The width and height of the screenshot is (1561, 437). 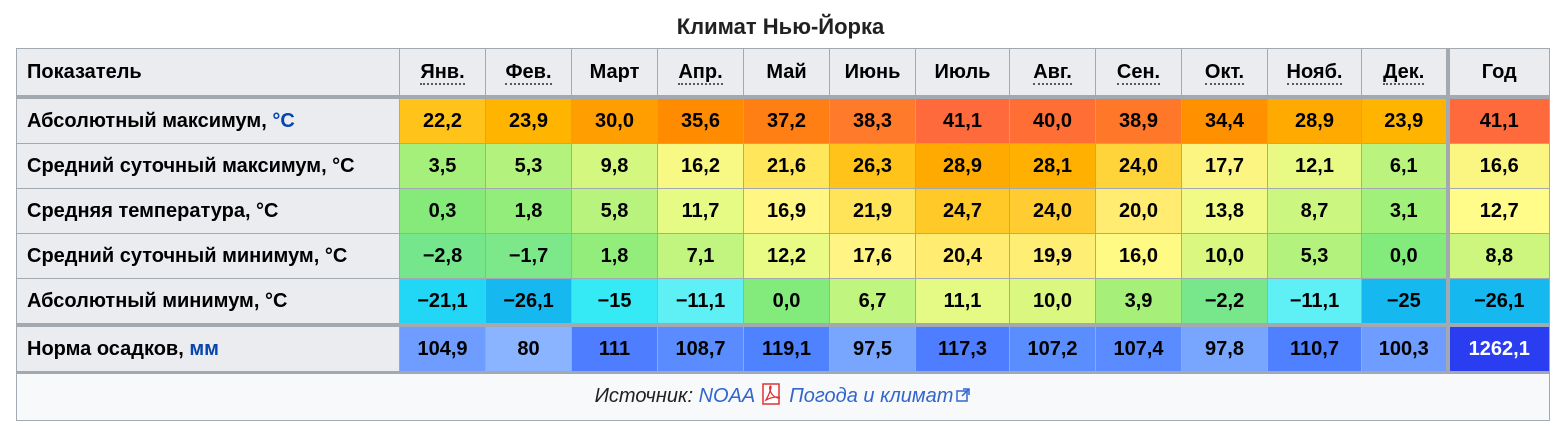 I want to click on header-month: Нояб., so click(x=1314, y=73).